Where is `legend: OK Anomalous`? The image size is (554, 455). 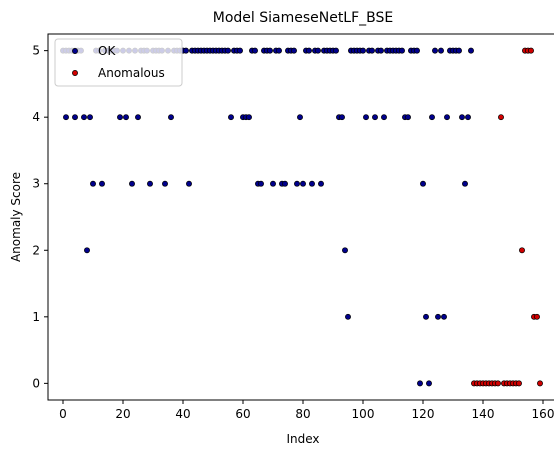
legend: OK Anomalous is located at coordinates (118, 62).